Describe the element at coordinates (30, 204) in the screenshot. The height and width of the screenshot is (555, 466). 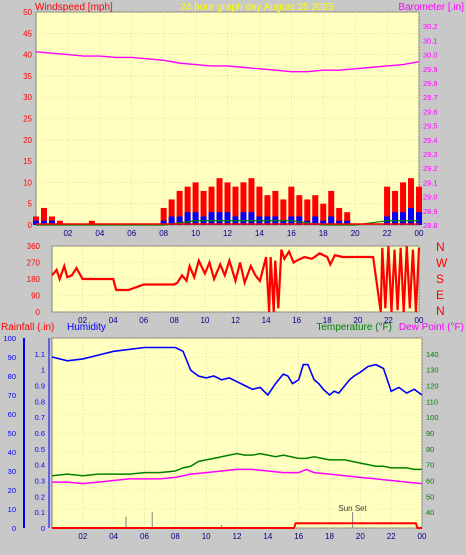
I see `y-tick-label-left: 5` at that location.